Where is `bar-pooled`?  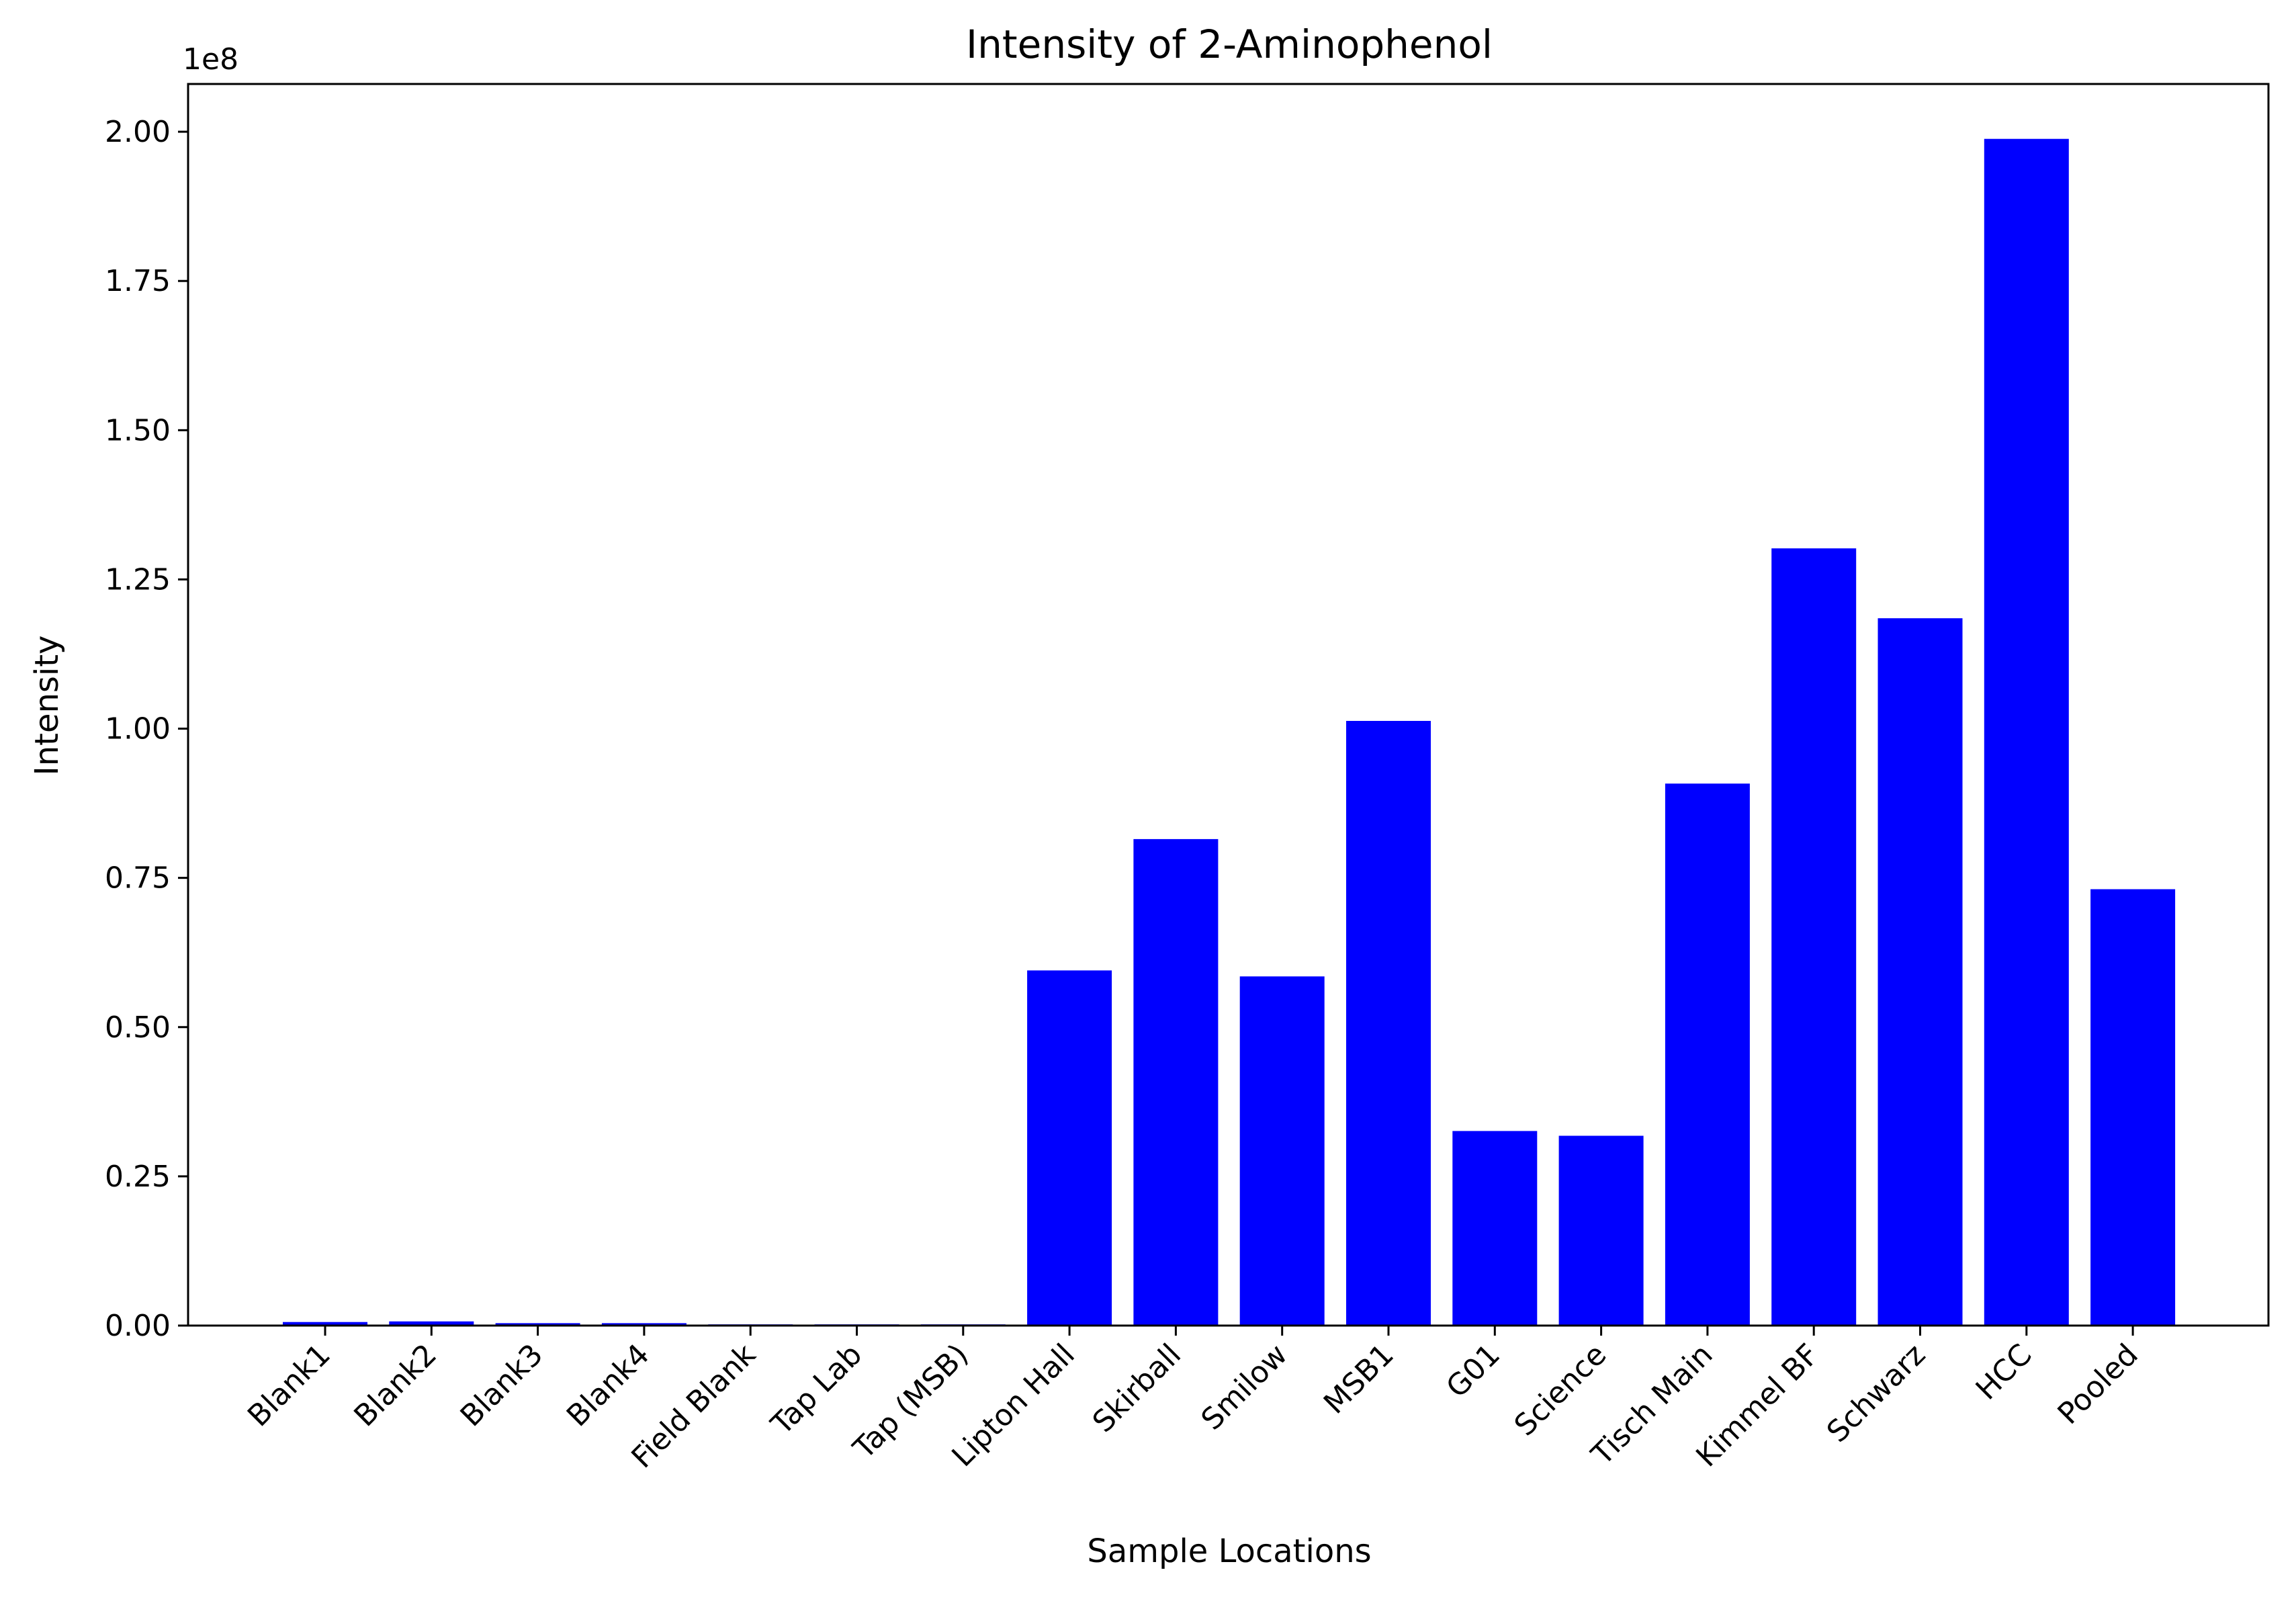 bar-pooled is located at coordinates (2133, 1107).